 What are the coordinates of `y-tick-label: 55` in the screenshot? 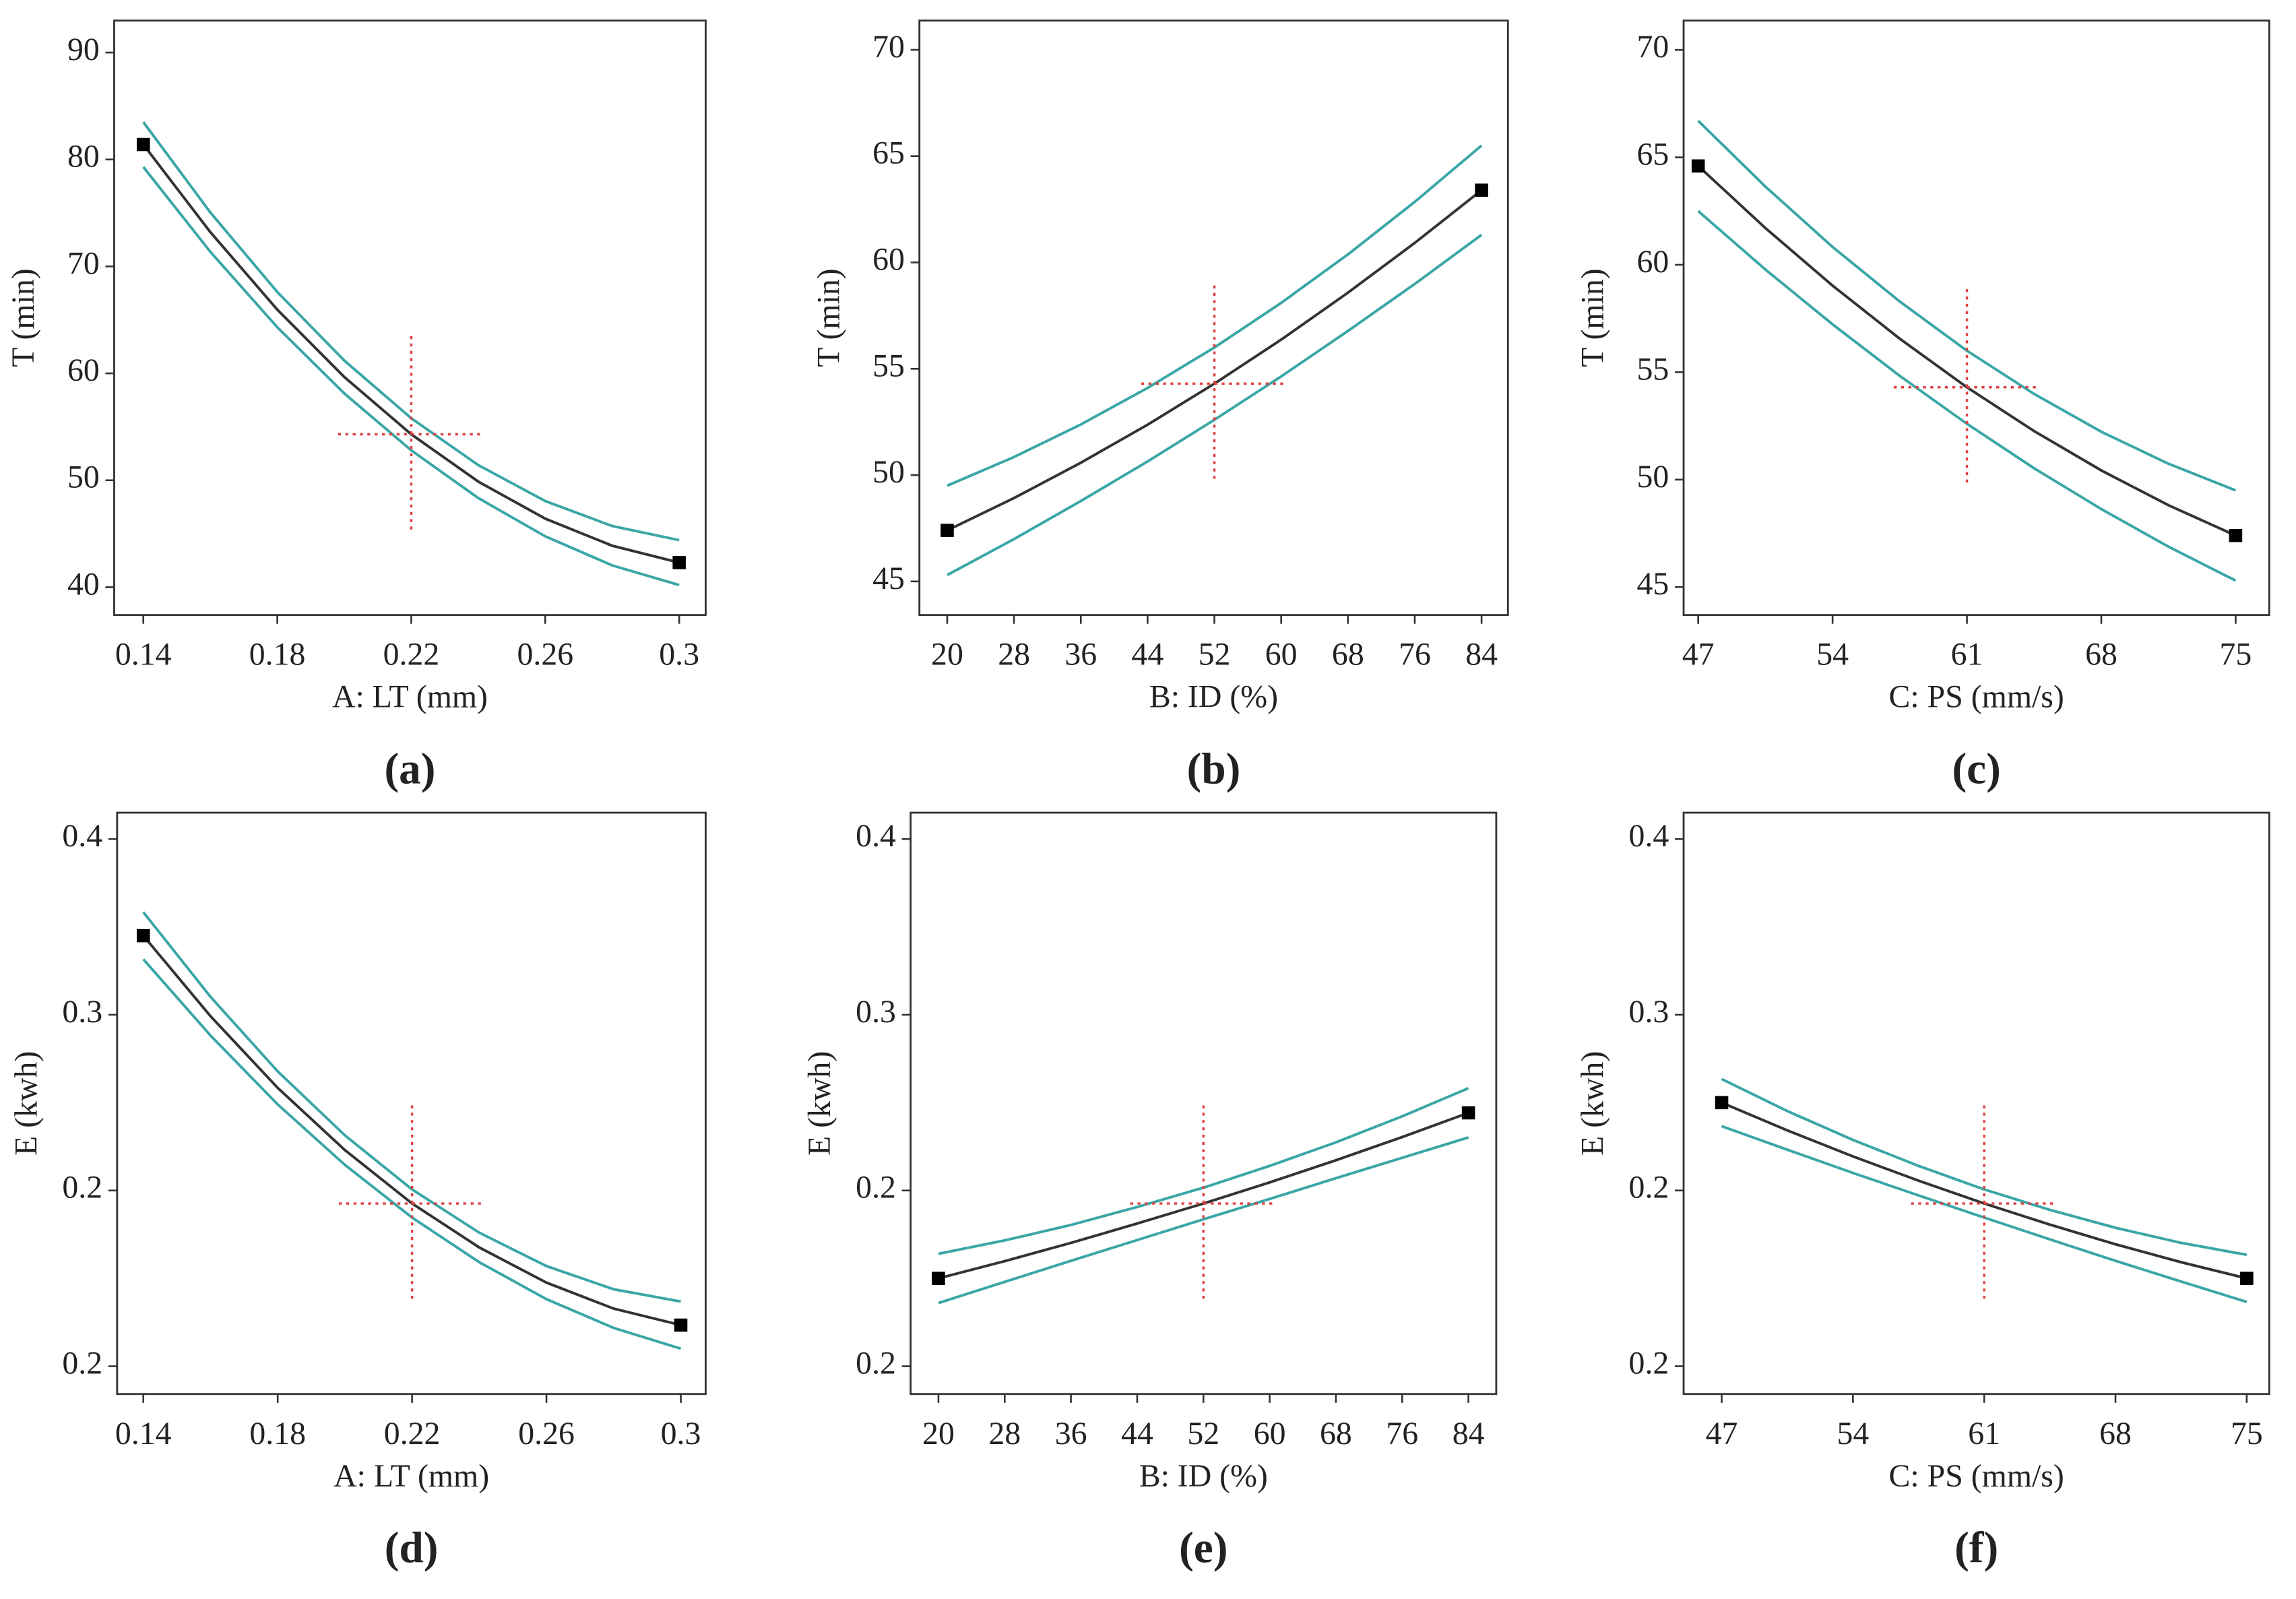 It's located at (888, 365).